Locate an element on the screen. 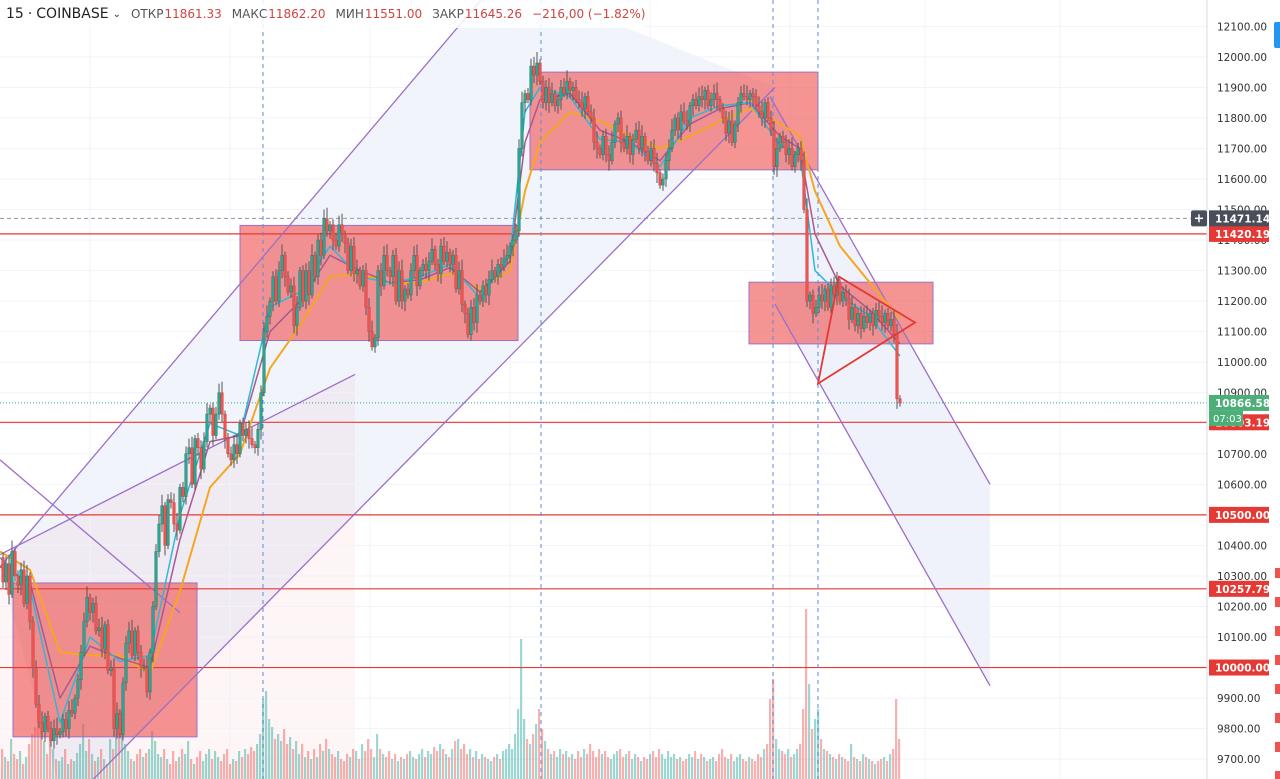  price-tick-label: 10300.00 is located at coordinates (1242, 577).